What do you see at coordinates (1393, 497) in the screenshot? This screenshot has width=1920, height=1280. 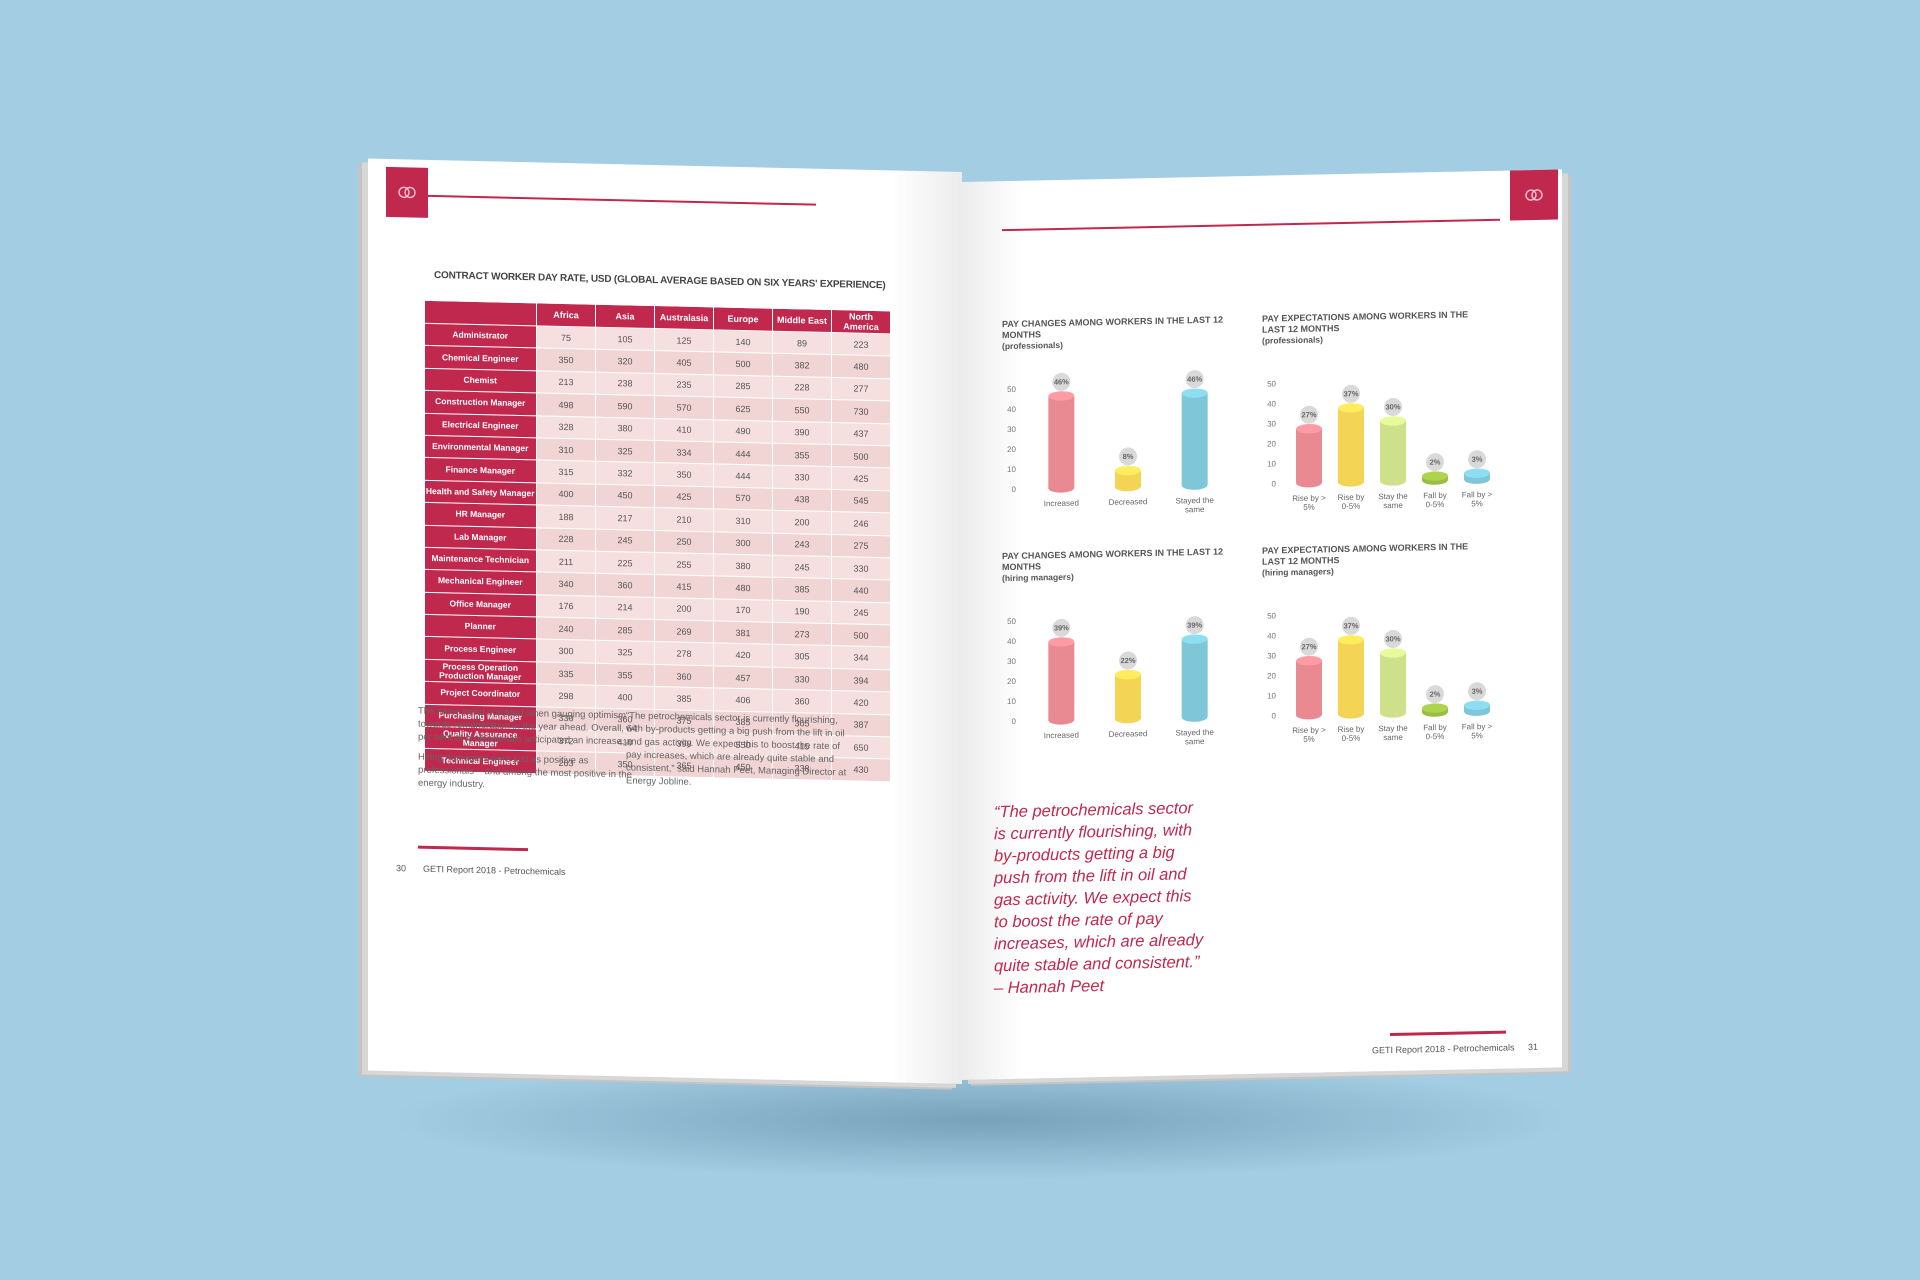 I see `category-label: Stay the` at bounding box center [1393, 497].